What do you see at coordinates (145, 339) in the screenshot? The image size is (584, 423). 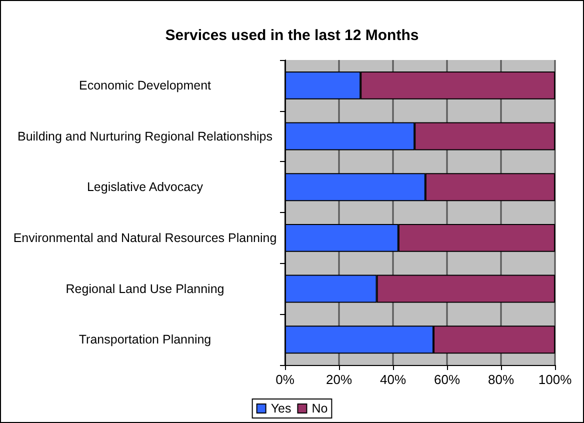 I see `y-tick-label: Transportation Planning` at bounding box center [145, 339].